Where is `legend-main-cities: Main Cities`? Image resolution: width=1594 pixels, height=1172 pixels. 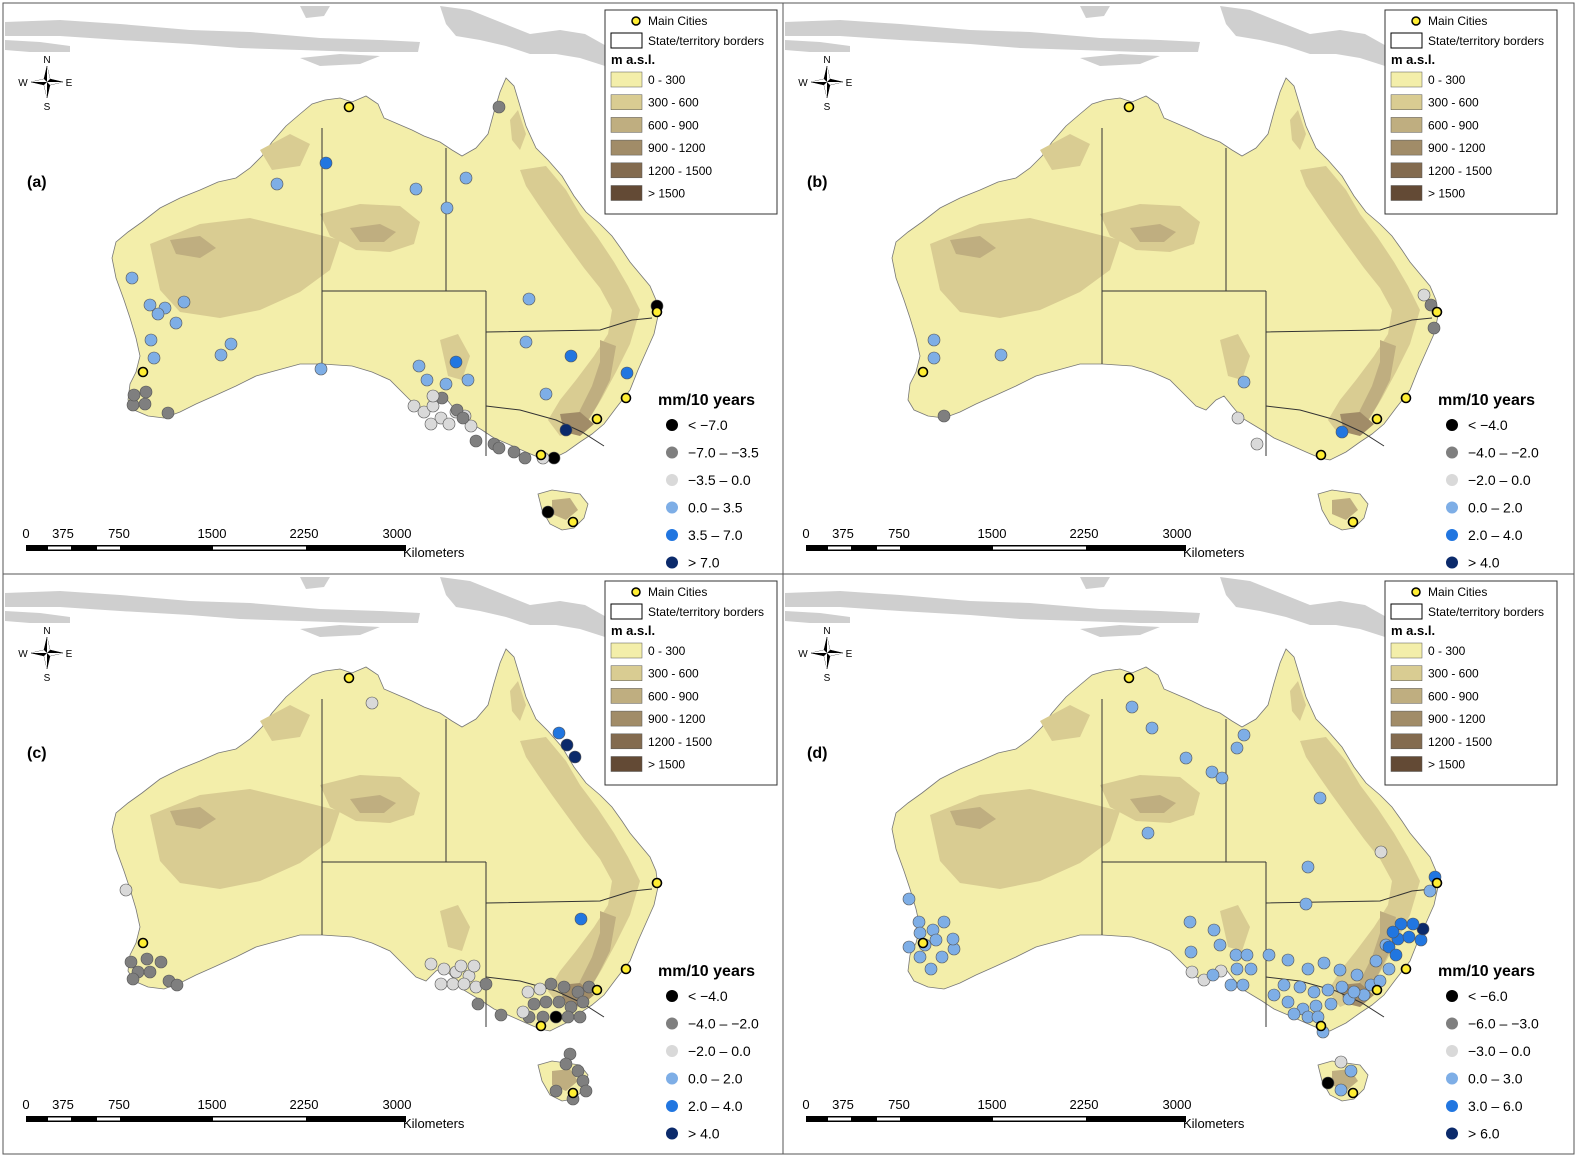
legend-main-cities: Main Cities is located at coordinates (677, 21).